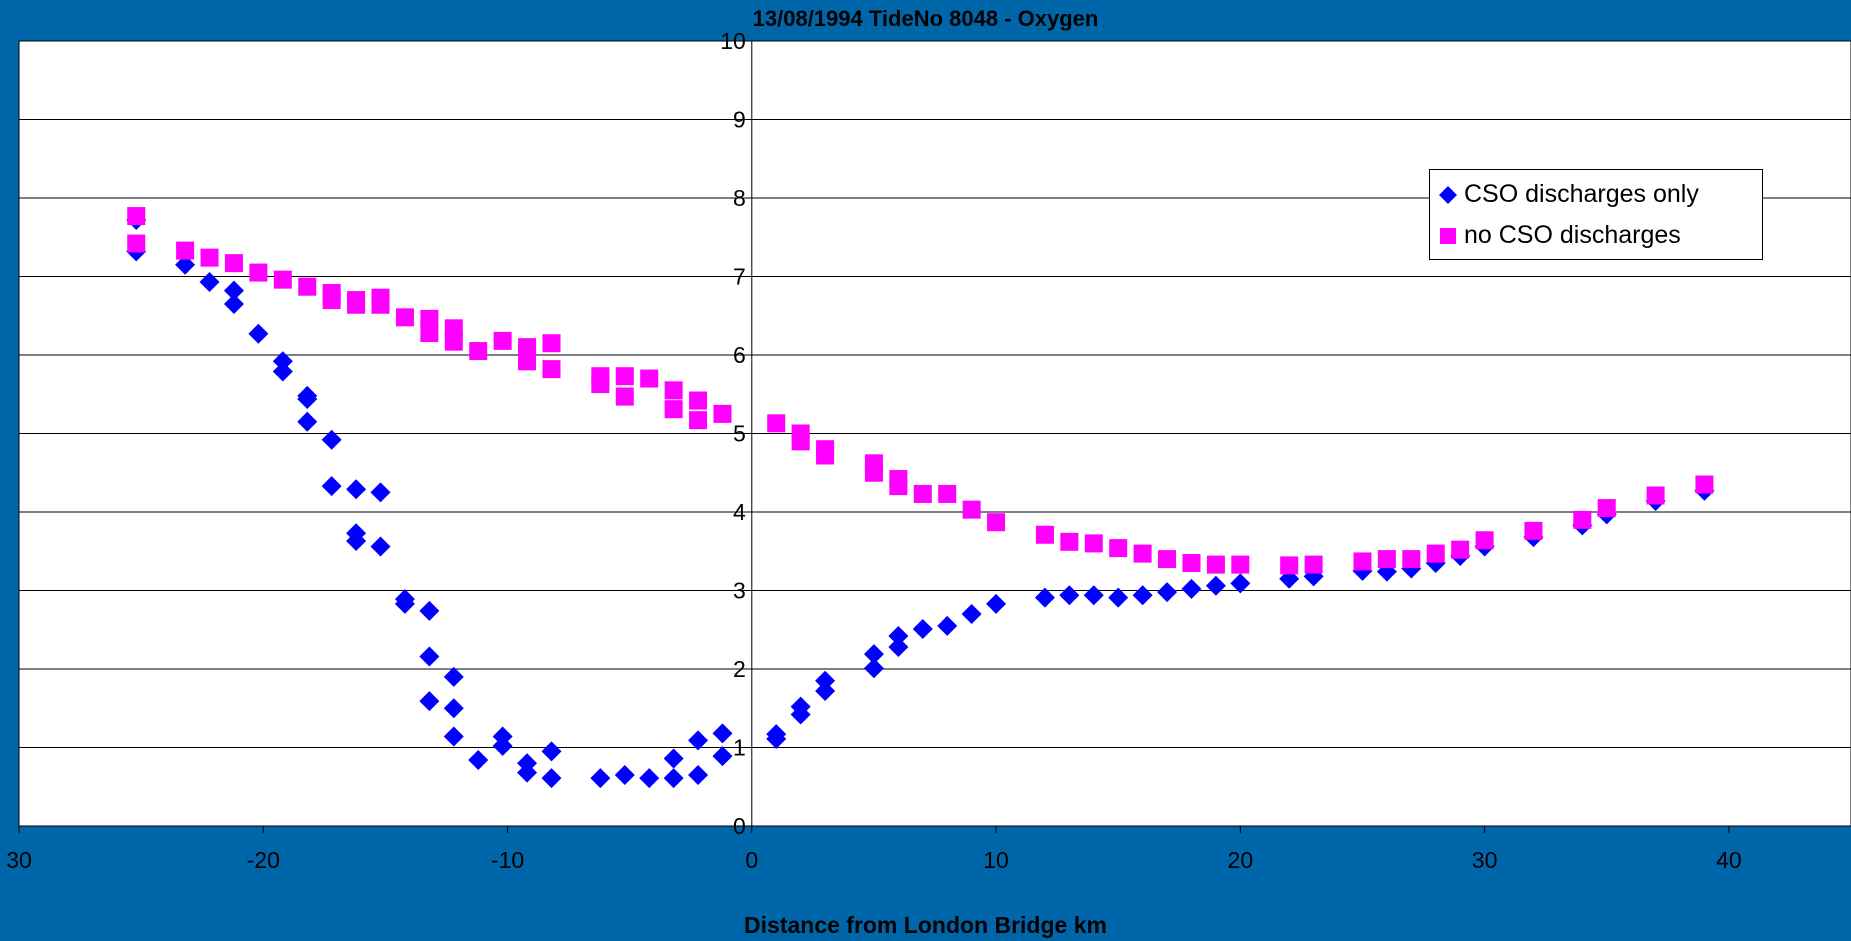 Image resolution: width=1851 pixels, height=941 pixels. Describe the element at coordinates (733, 41) in the screenshot. I see `y-tick-label: 10` at that location.